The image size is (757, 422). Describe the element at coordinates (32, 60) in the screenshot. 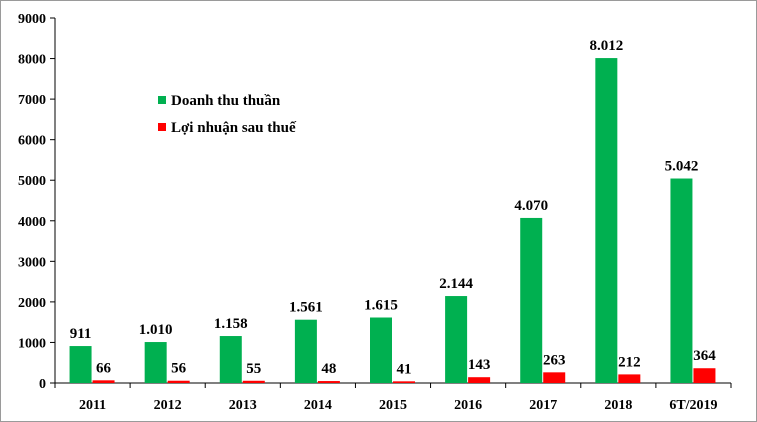

I see `y-tick-label: 8000` at that location.